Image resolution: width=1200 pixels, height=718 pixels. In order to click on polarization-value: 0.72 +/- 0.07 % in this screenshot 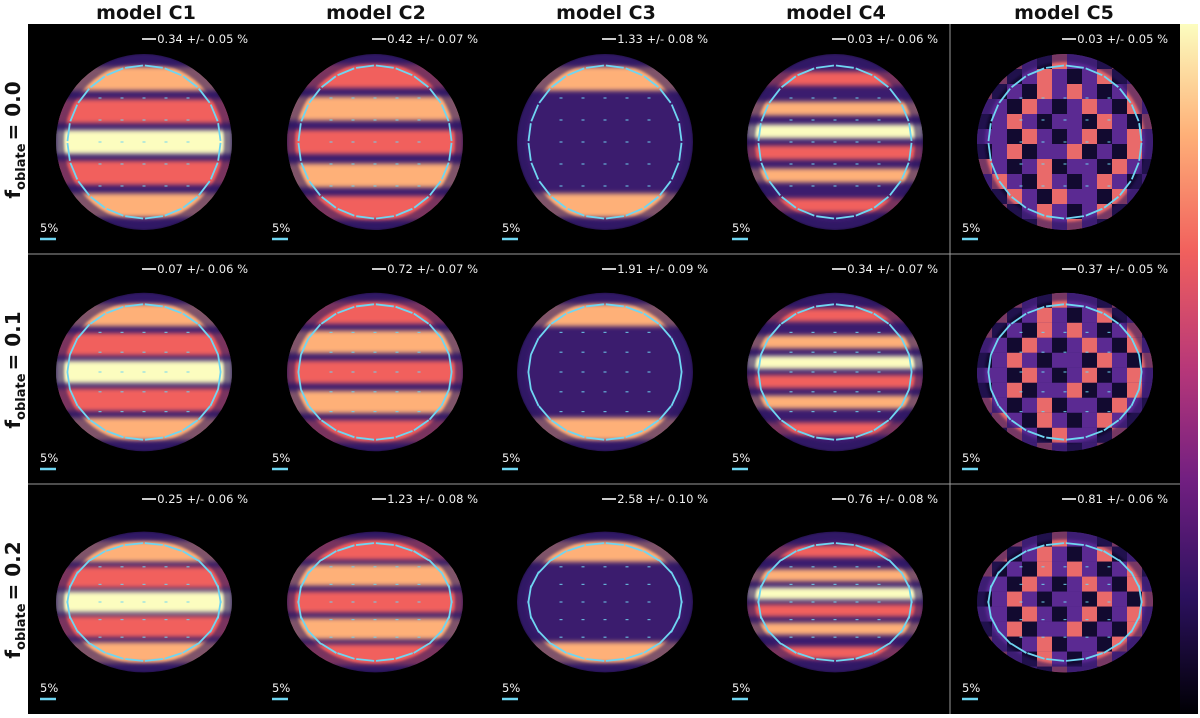, I will do `click(432, 269)`.